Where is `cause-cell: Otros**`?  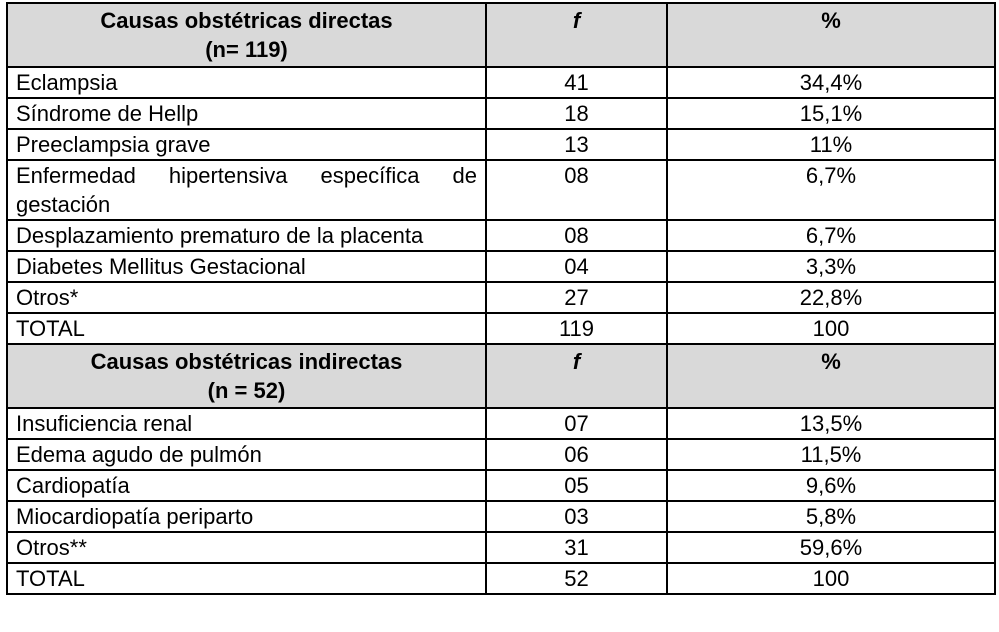 cause-cell: Otros** is located at coordinates (246, 547).